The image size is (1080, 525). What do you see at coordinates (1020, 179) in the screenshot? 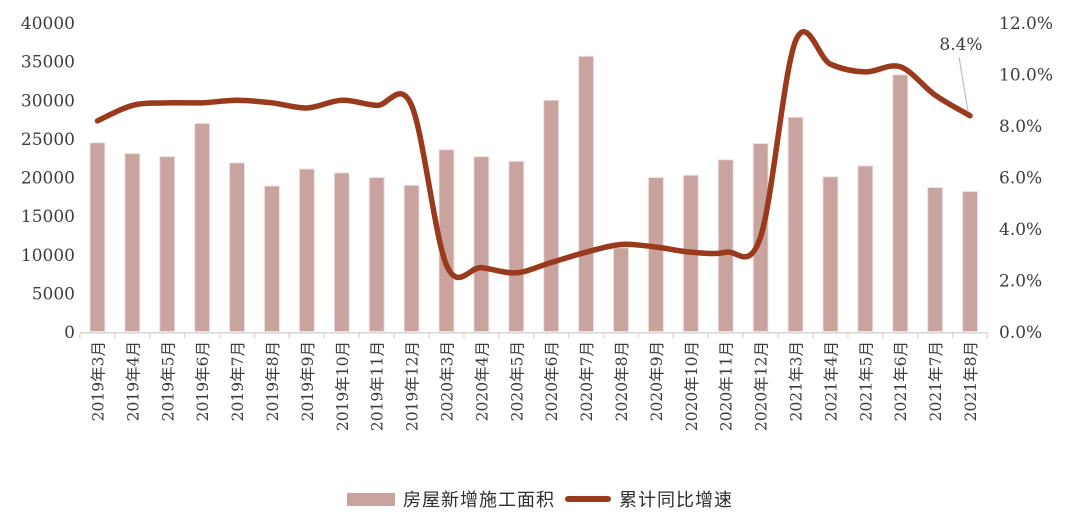
I see `y-axis-right-label-6.0%: 6.0%` at bounding box center [1020, 179].